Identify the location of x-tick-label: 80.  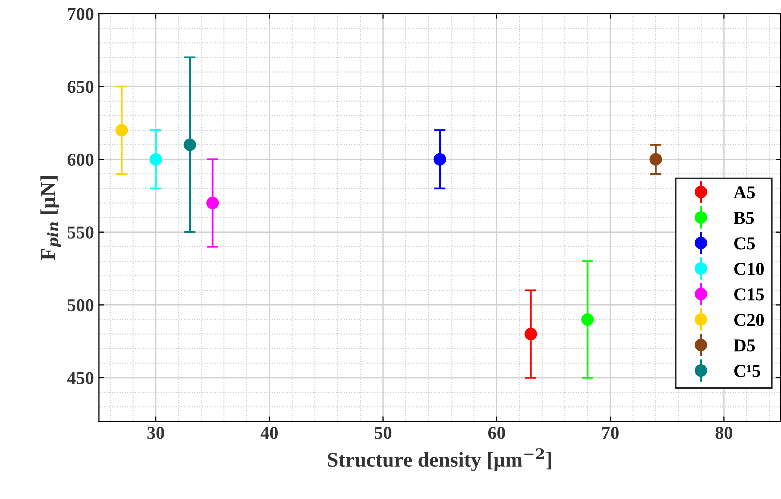
(724, 433).